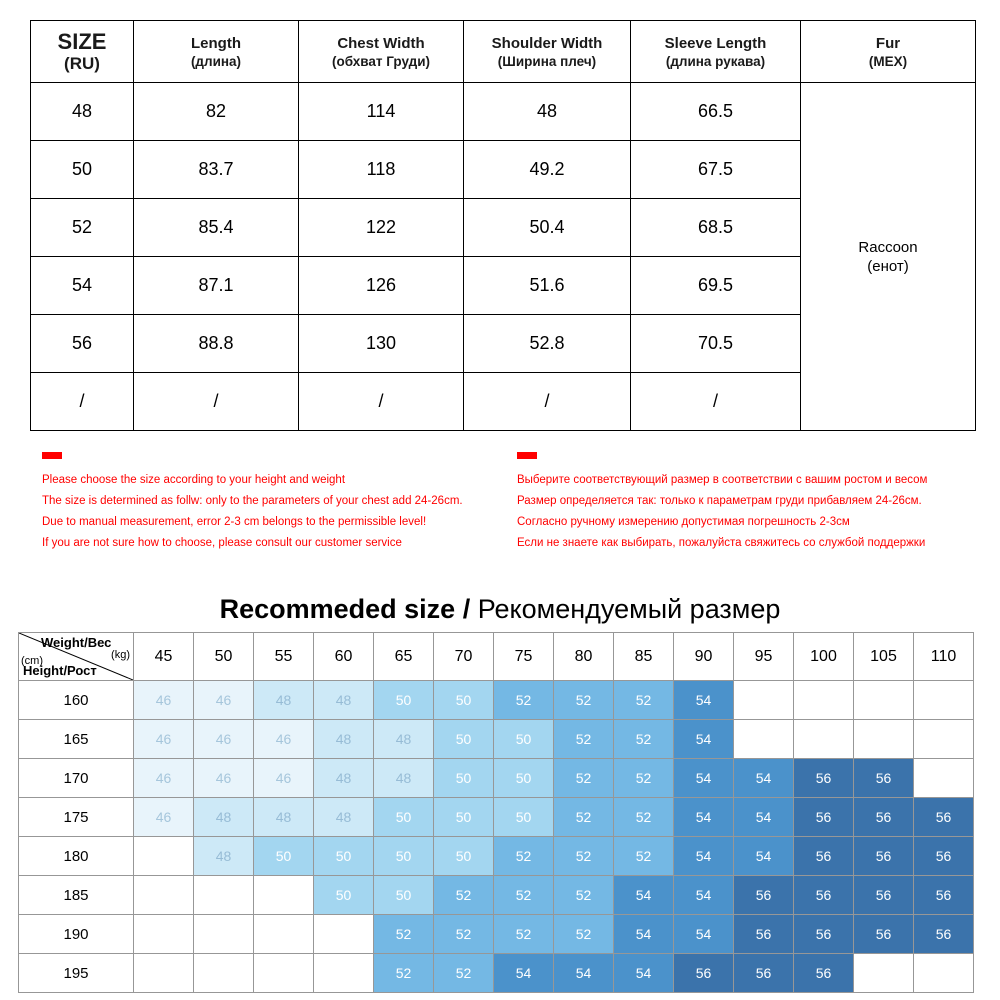  Describe the element at coordinates (163, 656) in the screenshot. I see `weight-column-header: 45` at that location.